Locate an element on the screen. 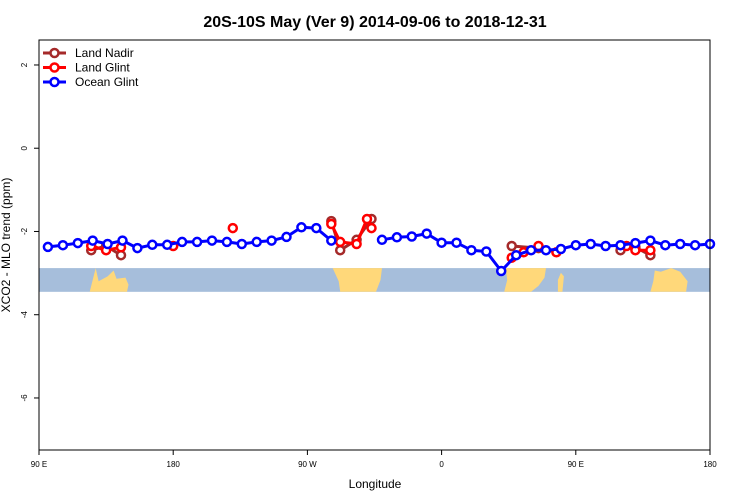 The height and width of the screenshot is (500, 750). series-ocean-glint is located at coordinates (379, 249).